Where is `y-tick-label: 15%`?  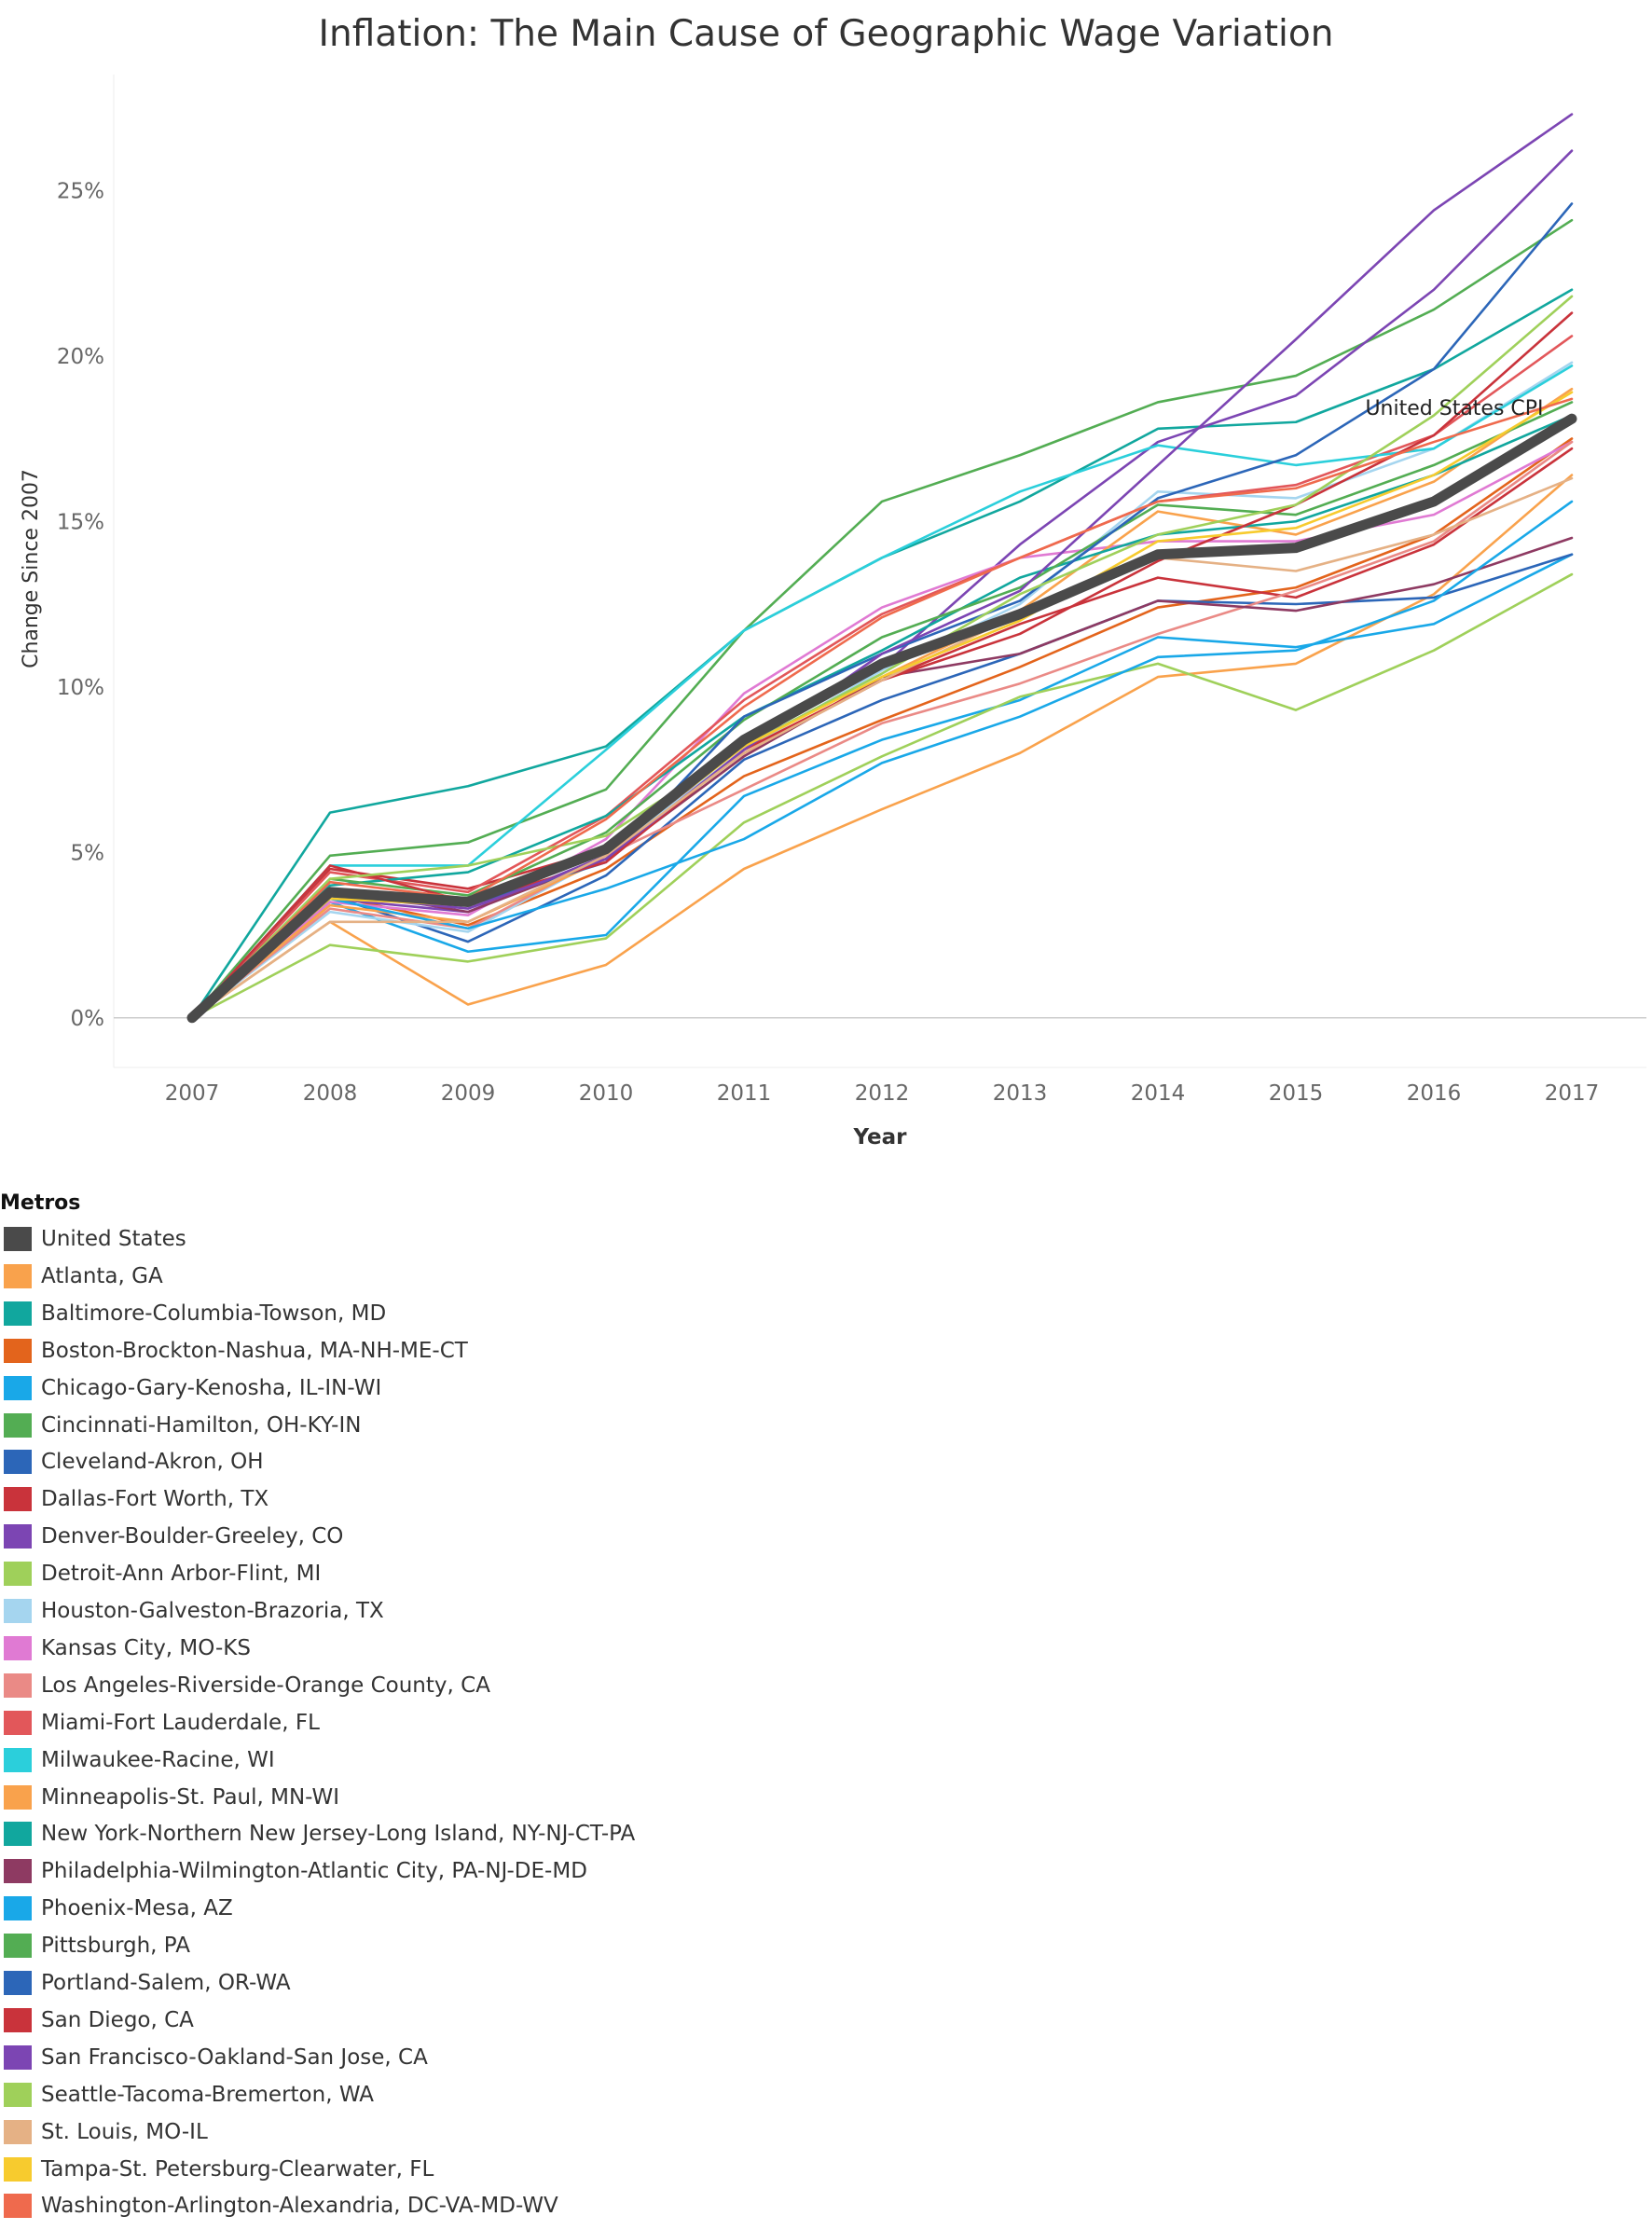 y-tick-label: 15% is located at coordinates (81, 522).